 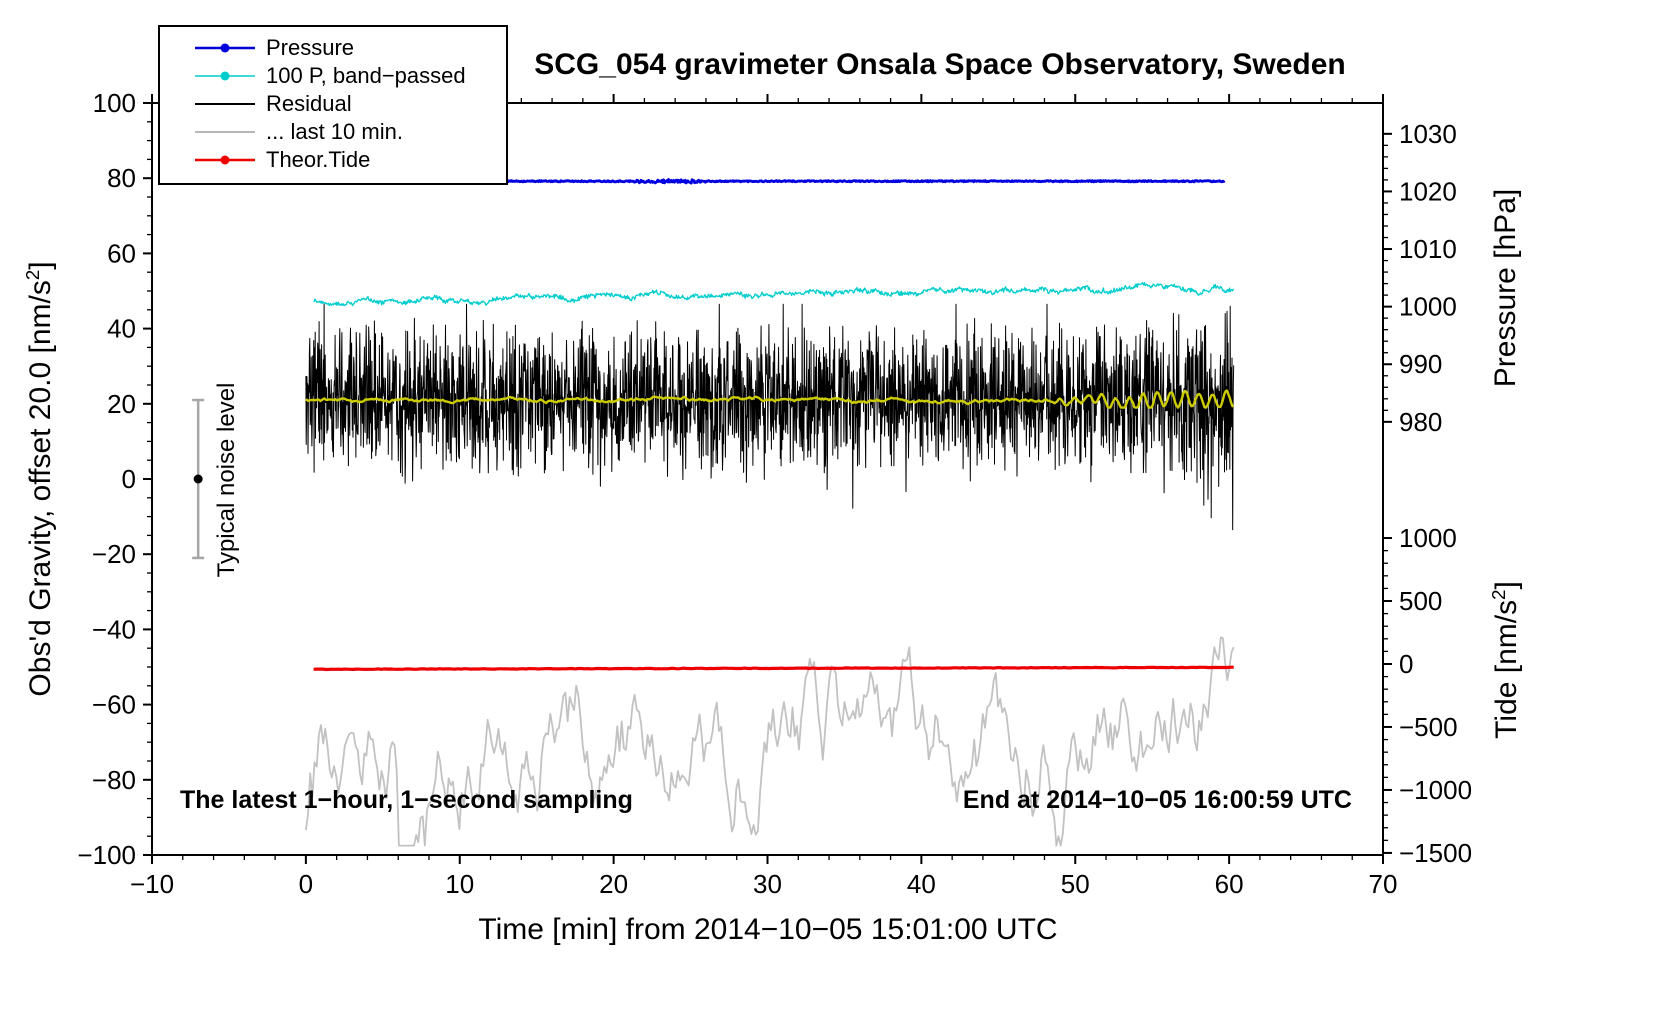 I want to click on pressure-tick-label: 1000, so click(x=1428, y=307).